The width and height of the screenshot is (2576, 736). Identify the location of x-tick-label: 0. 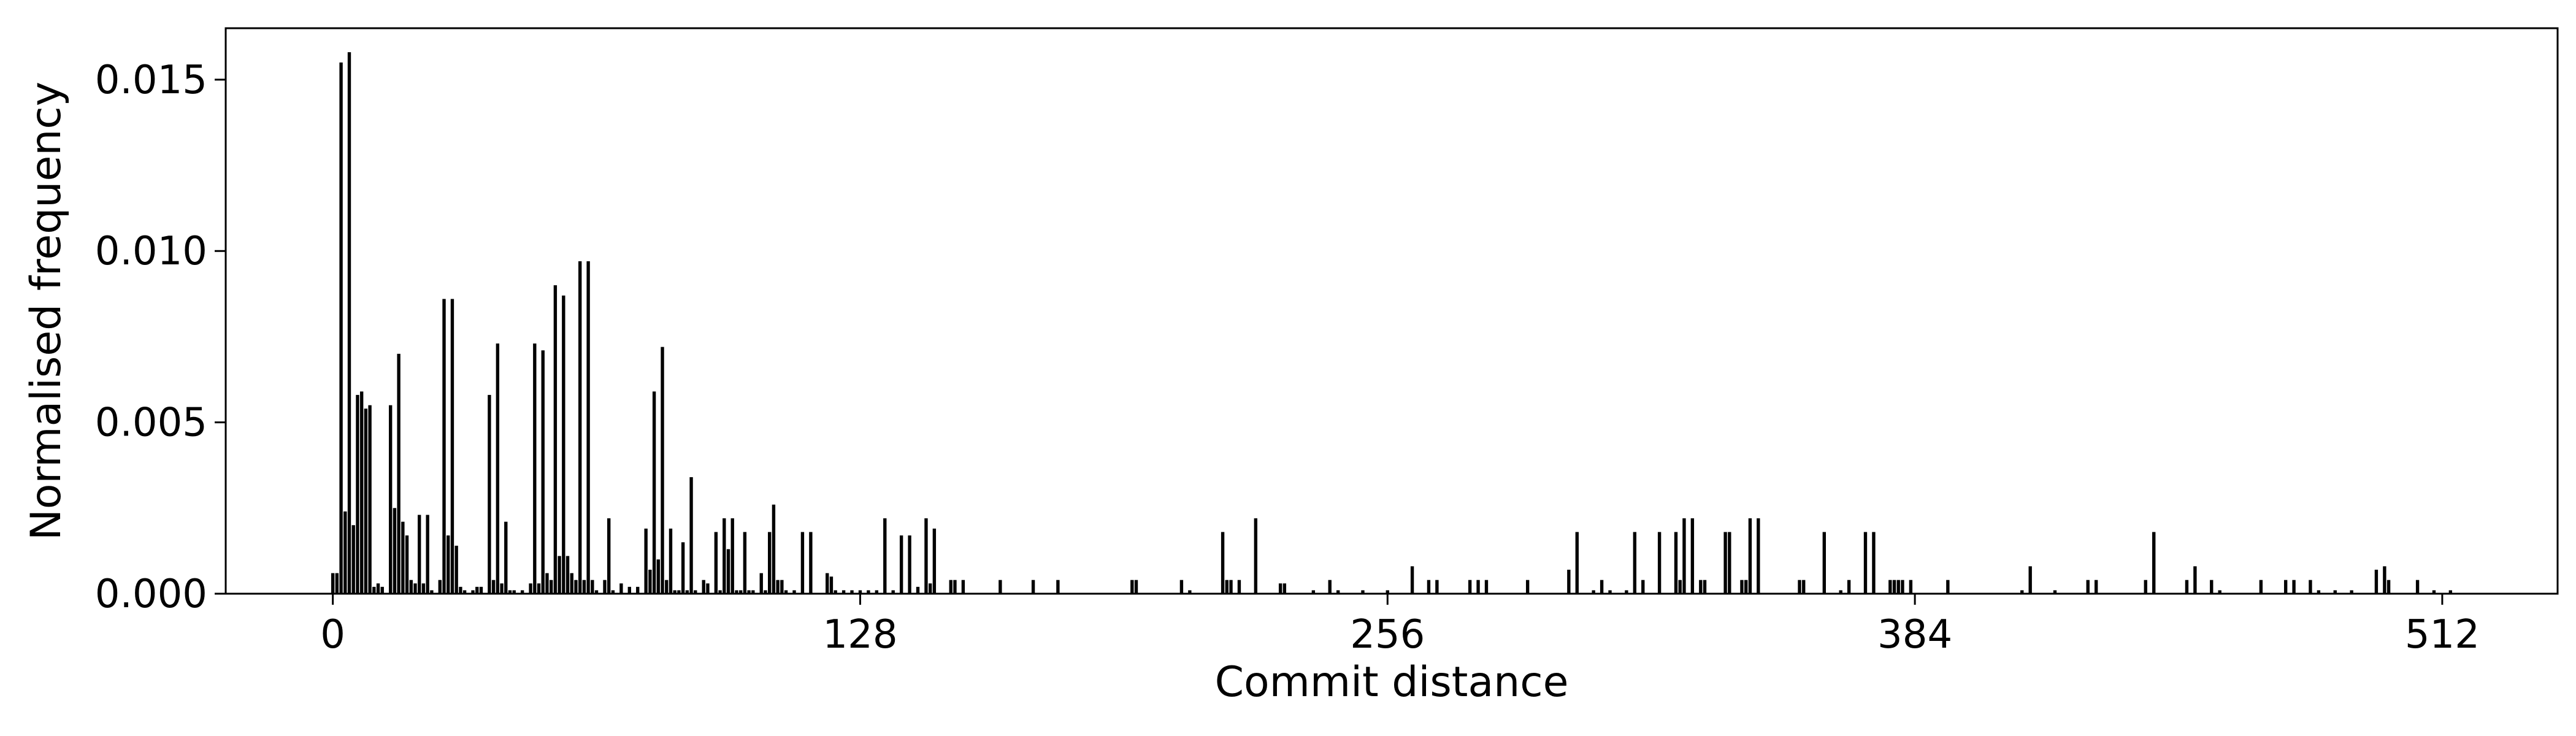
(332, 634).